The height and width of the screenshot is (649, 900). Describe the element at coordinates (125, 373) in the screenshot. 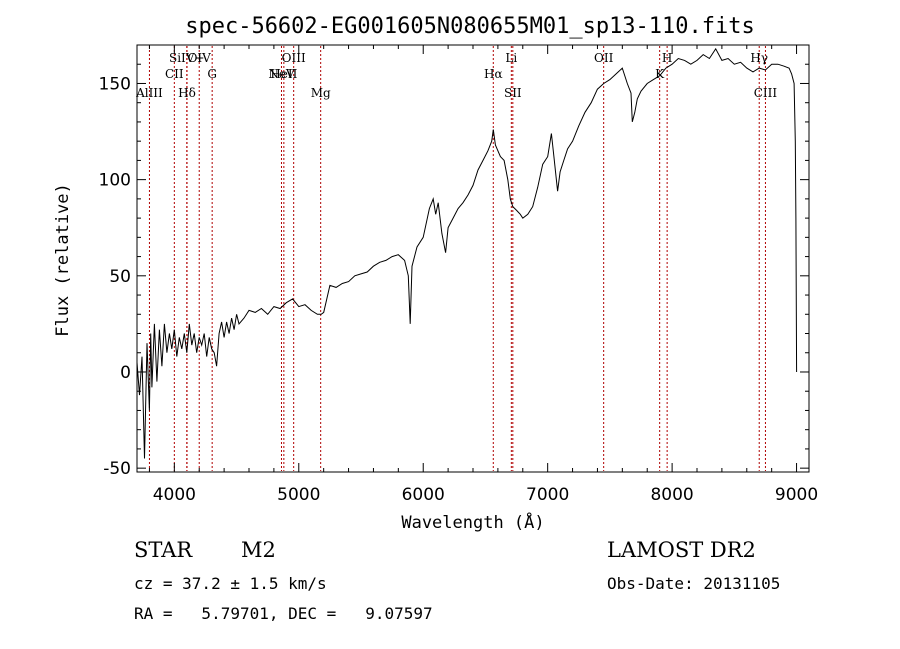

I see `y-tick-label: 0` at that location.